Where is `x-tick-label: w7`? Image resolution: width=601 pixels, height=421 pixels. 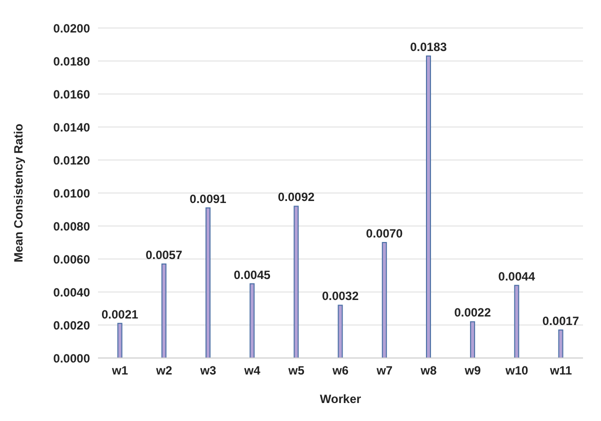 x-tick-label: w7 is located at coordinates (384, 371).